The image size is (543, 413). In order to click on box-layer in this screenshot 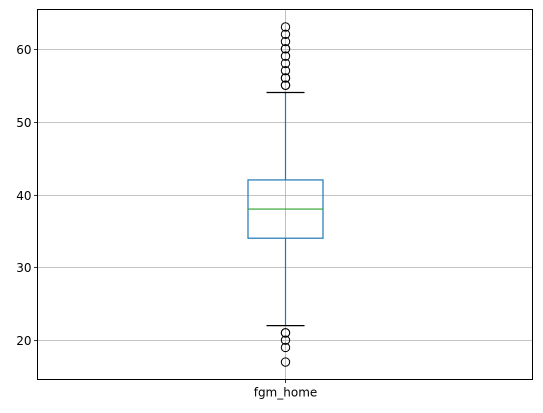, I will do `click(285, 194)`.